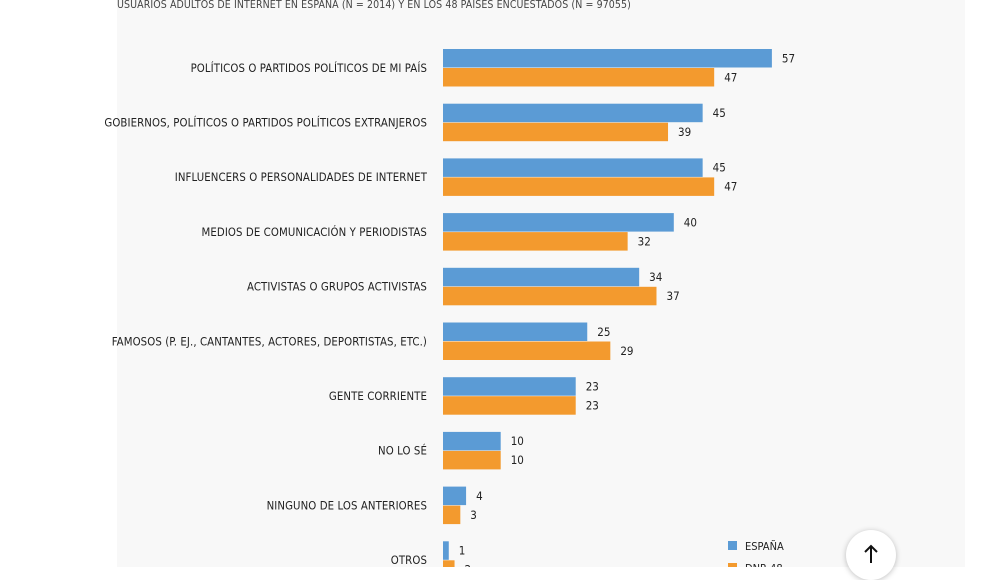  I want to click on legend-swatch-espana, so click(732, 545).